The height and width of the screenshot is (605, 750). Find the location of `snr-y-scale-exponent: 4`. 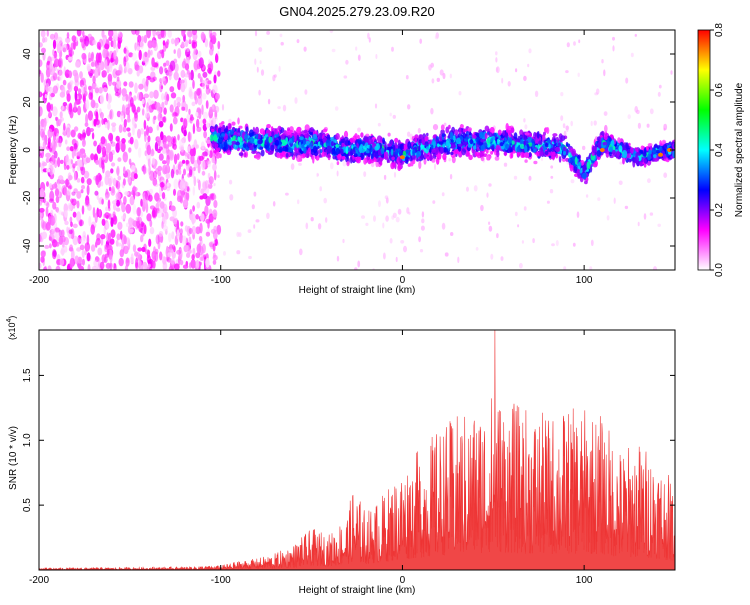

snr-y-scale-exponent: 4 is located at coordinates (9, 320).